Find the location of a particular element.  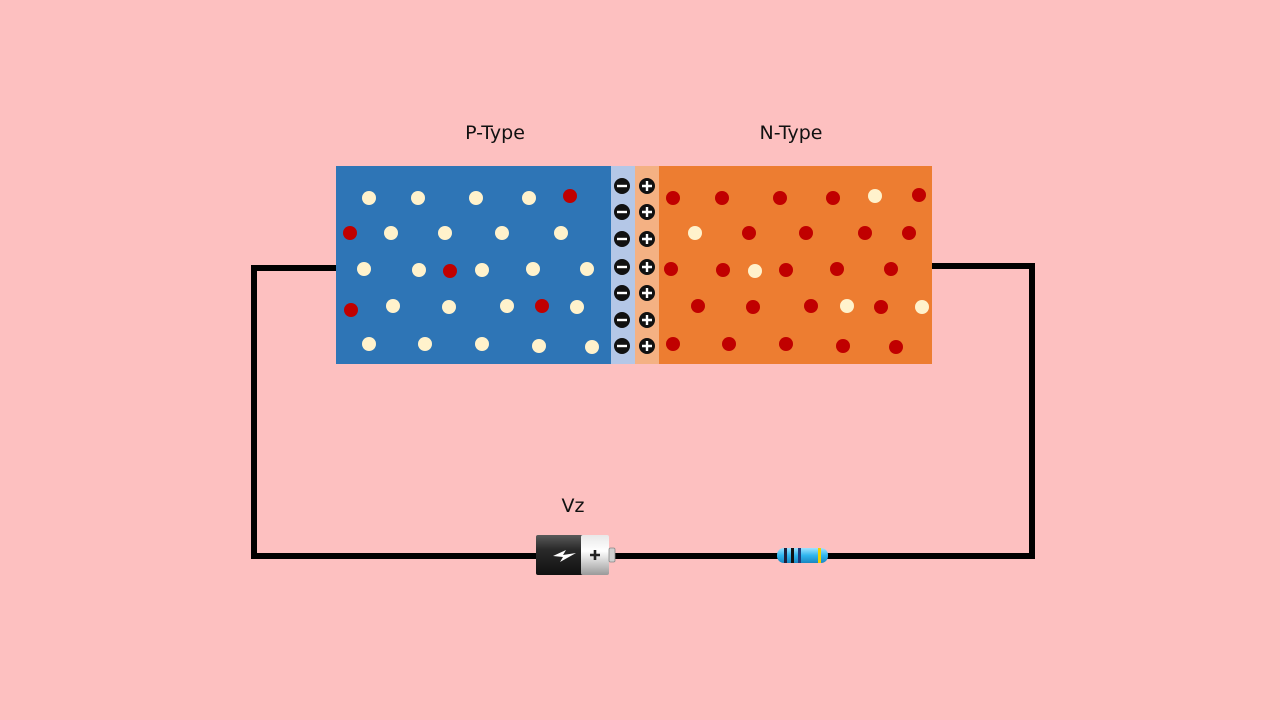

depletion-ions is located at coordinates (634, 266).